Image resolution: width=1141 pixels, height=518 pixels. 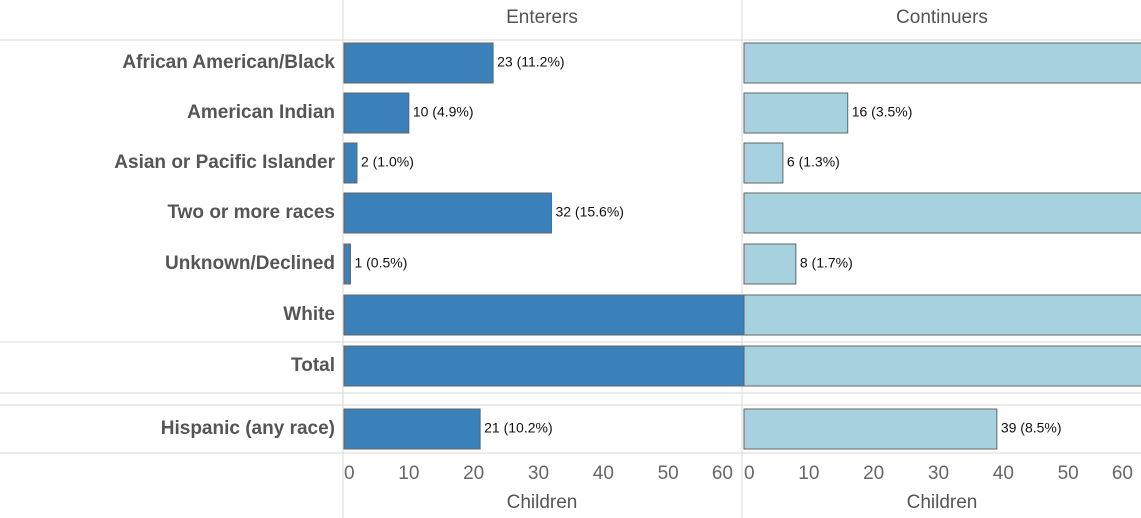 I want to click on value-label: 2 (1.0%), so click(x=387, y=162).